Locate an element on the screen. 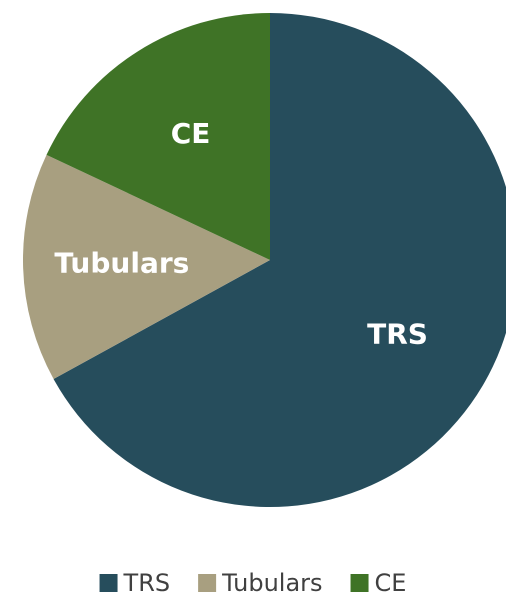 The height and width of the screenshot is (597, 506). legend-label: TRS is located at coordinates (147, 583).